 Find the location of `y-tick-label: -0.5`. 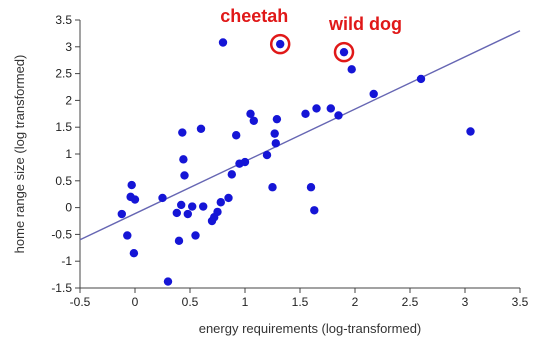

y-tick-label: -0.5 is located at coordinates (61, 234).